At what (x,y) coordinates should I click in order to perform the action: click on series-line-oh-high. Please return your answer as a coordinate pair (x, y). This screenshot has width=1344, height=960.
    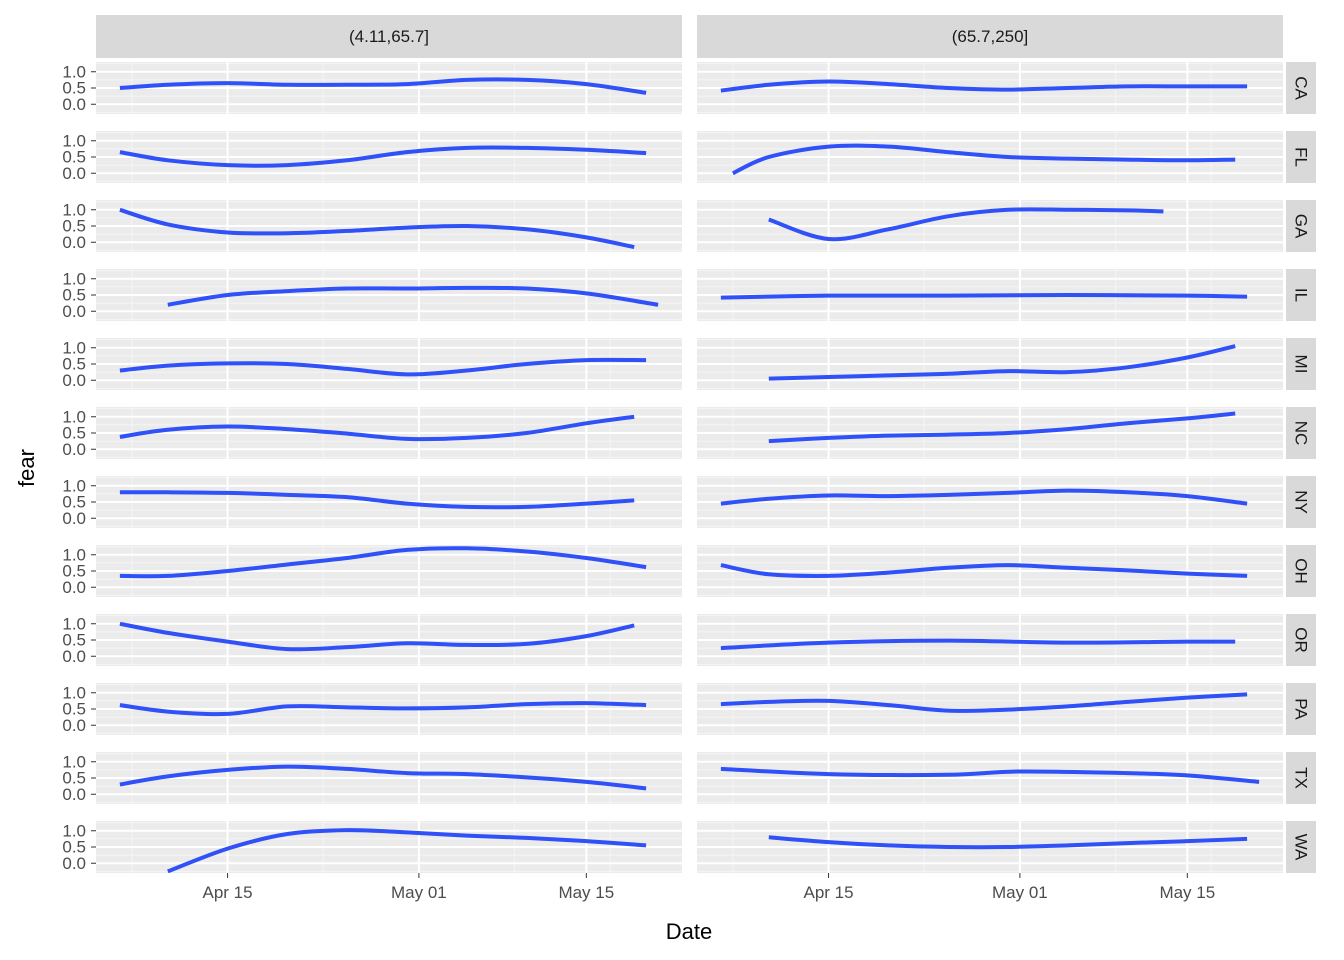
    Looking at the image, I should click on (984, 570).